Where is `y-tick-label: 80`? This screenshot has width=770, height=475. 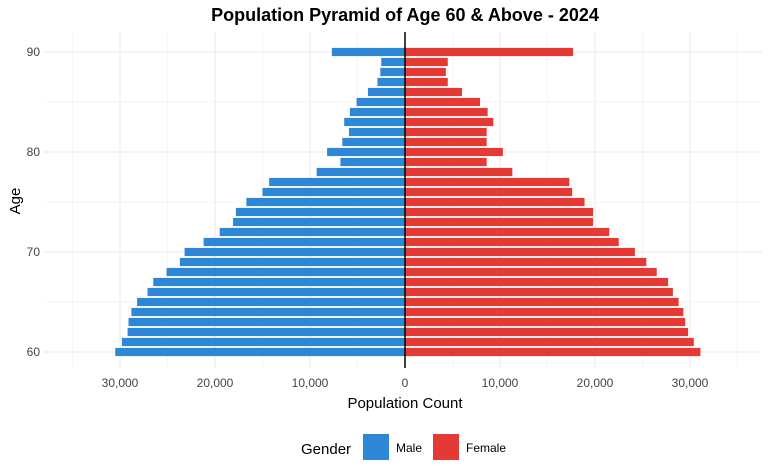 y-tick-label: 80 is located at coordinates (34, 152).